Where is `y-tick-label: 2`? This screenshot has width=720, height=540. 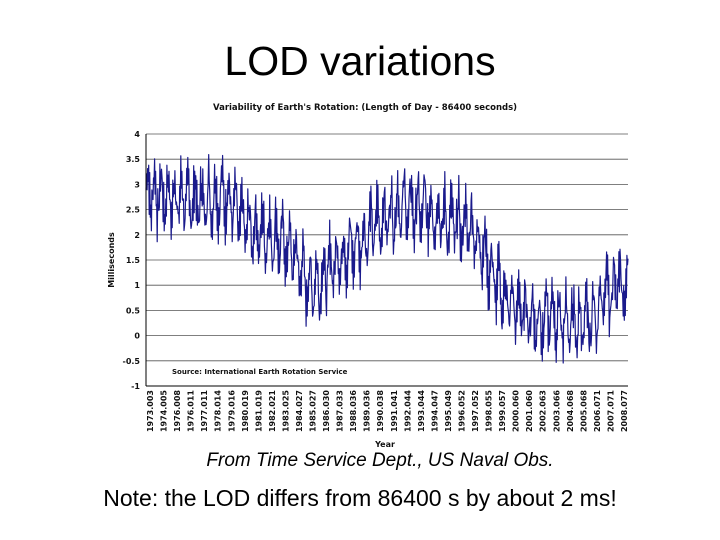
y-tick-label: 2 is located at coordinates (137, 235).